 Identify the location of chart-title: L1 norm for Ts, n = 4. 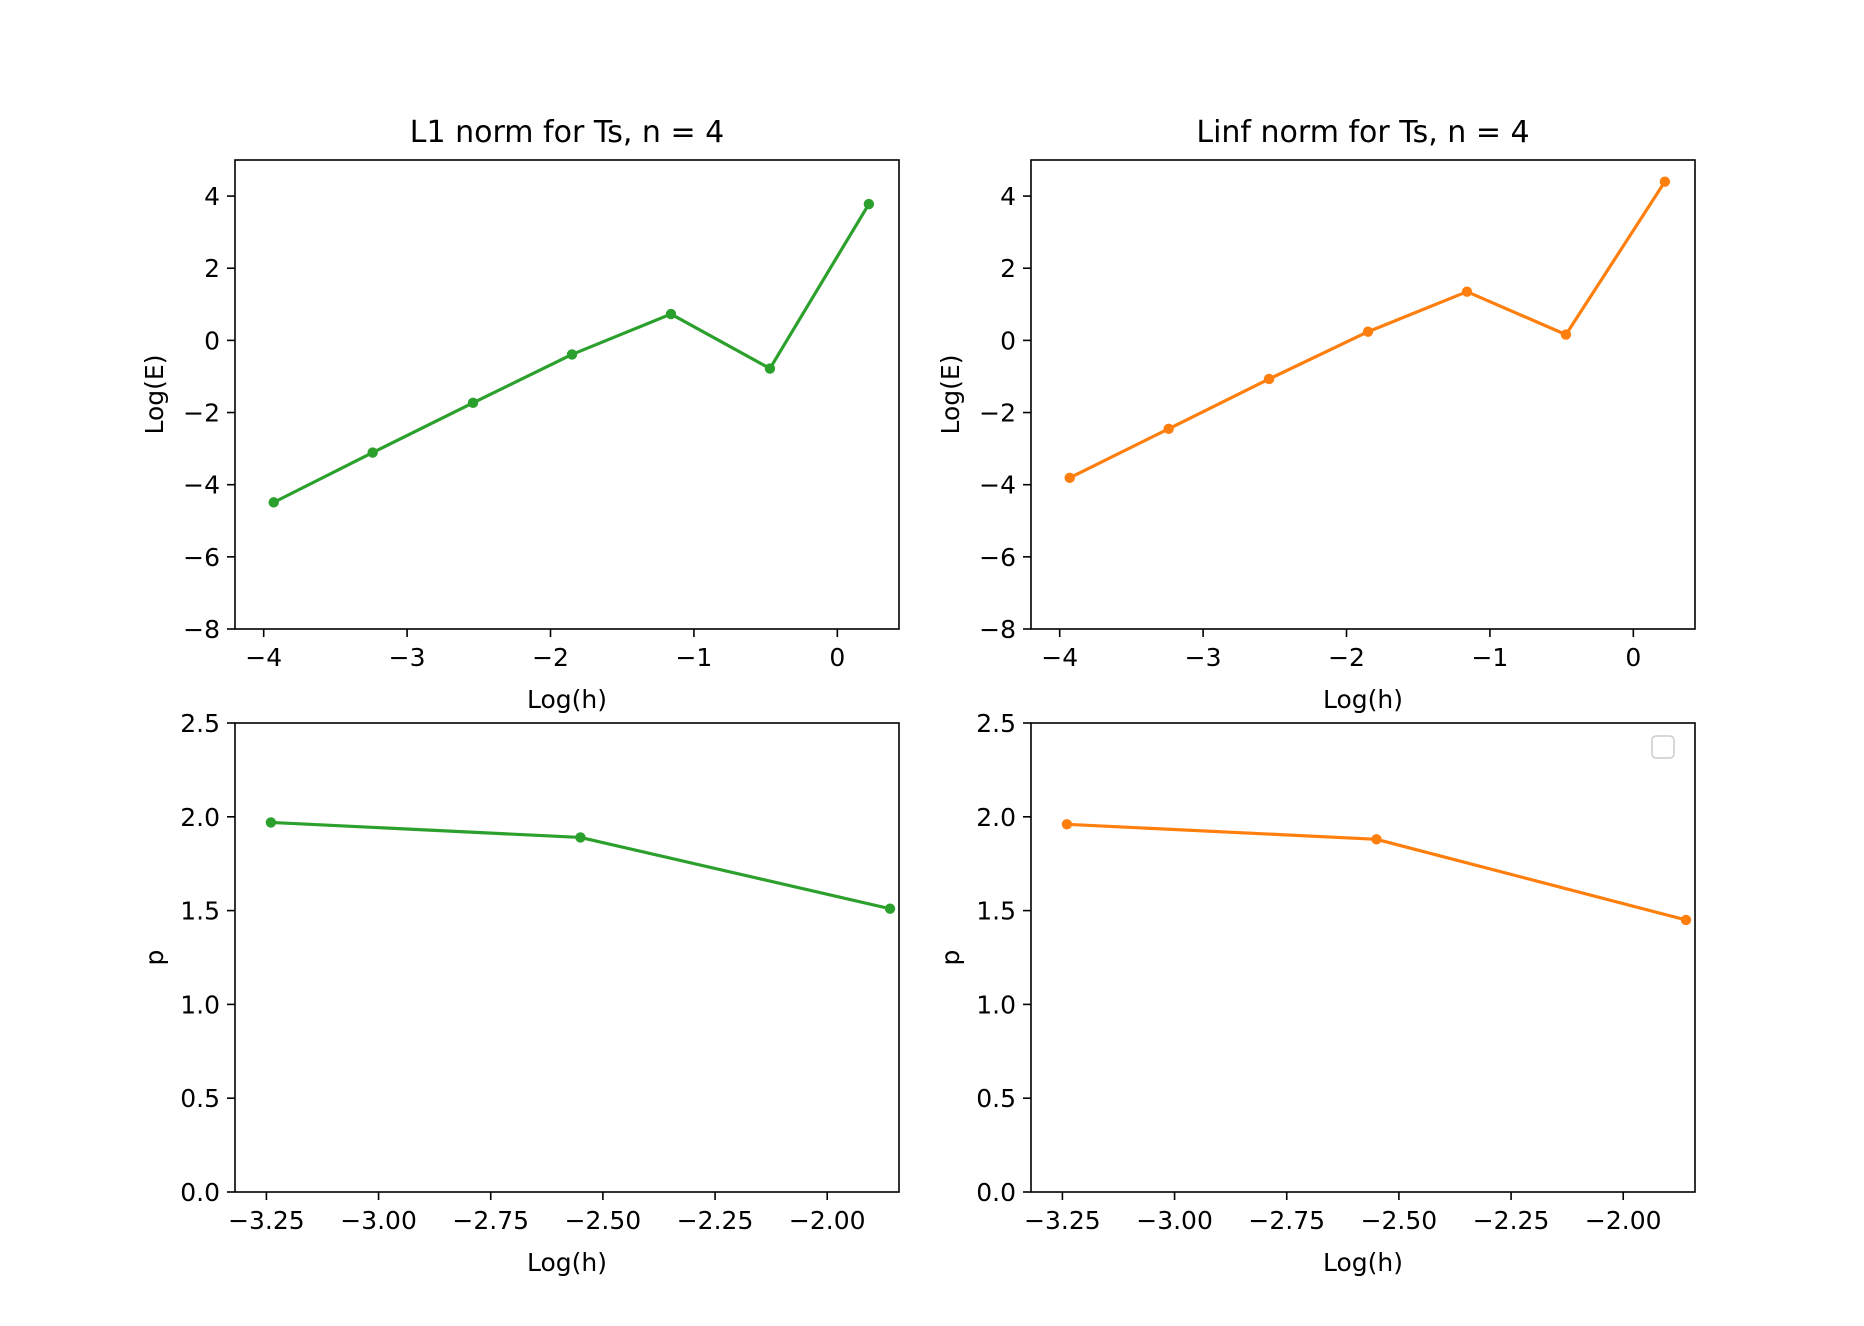
(567, 132).